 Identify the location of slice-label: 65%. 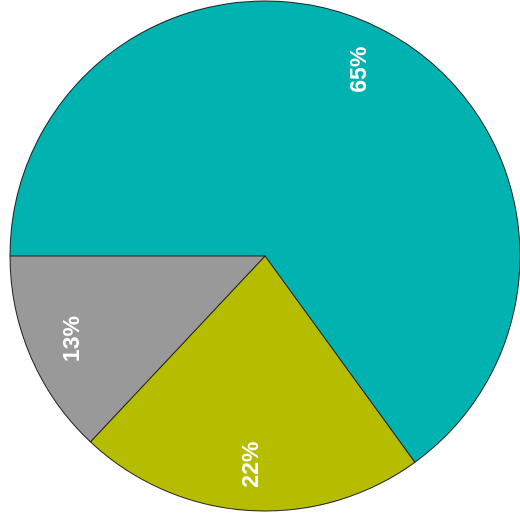
(358, 70).